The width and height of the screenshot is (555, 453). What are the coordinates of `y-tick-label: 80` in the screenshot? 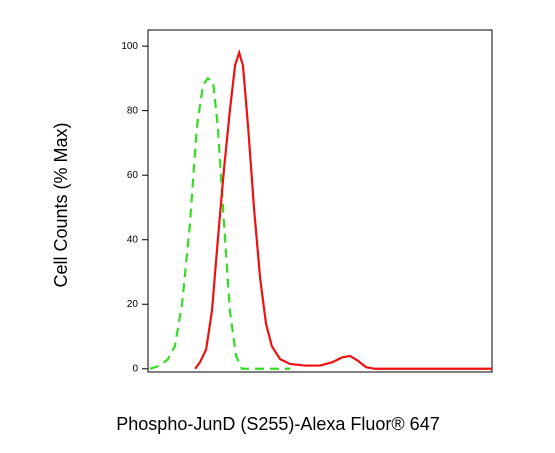 It's located at (133, 110).